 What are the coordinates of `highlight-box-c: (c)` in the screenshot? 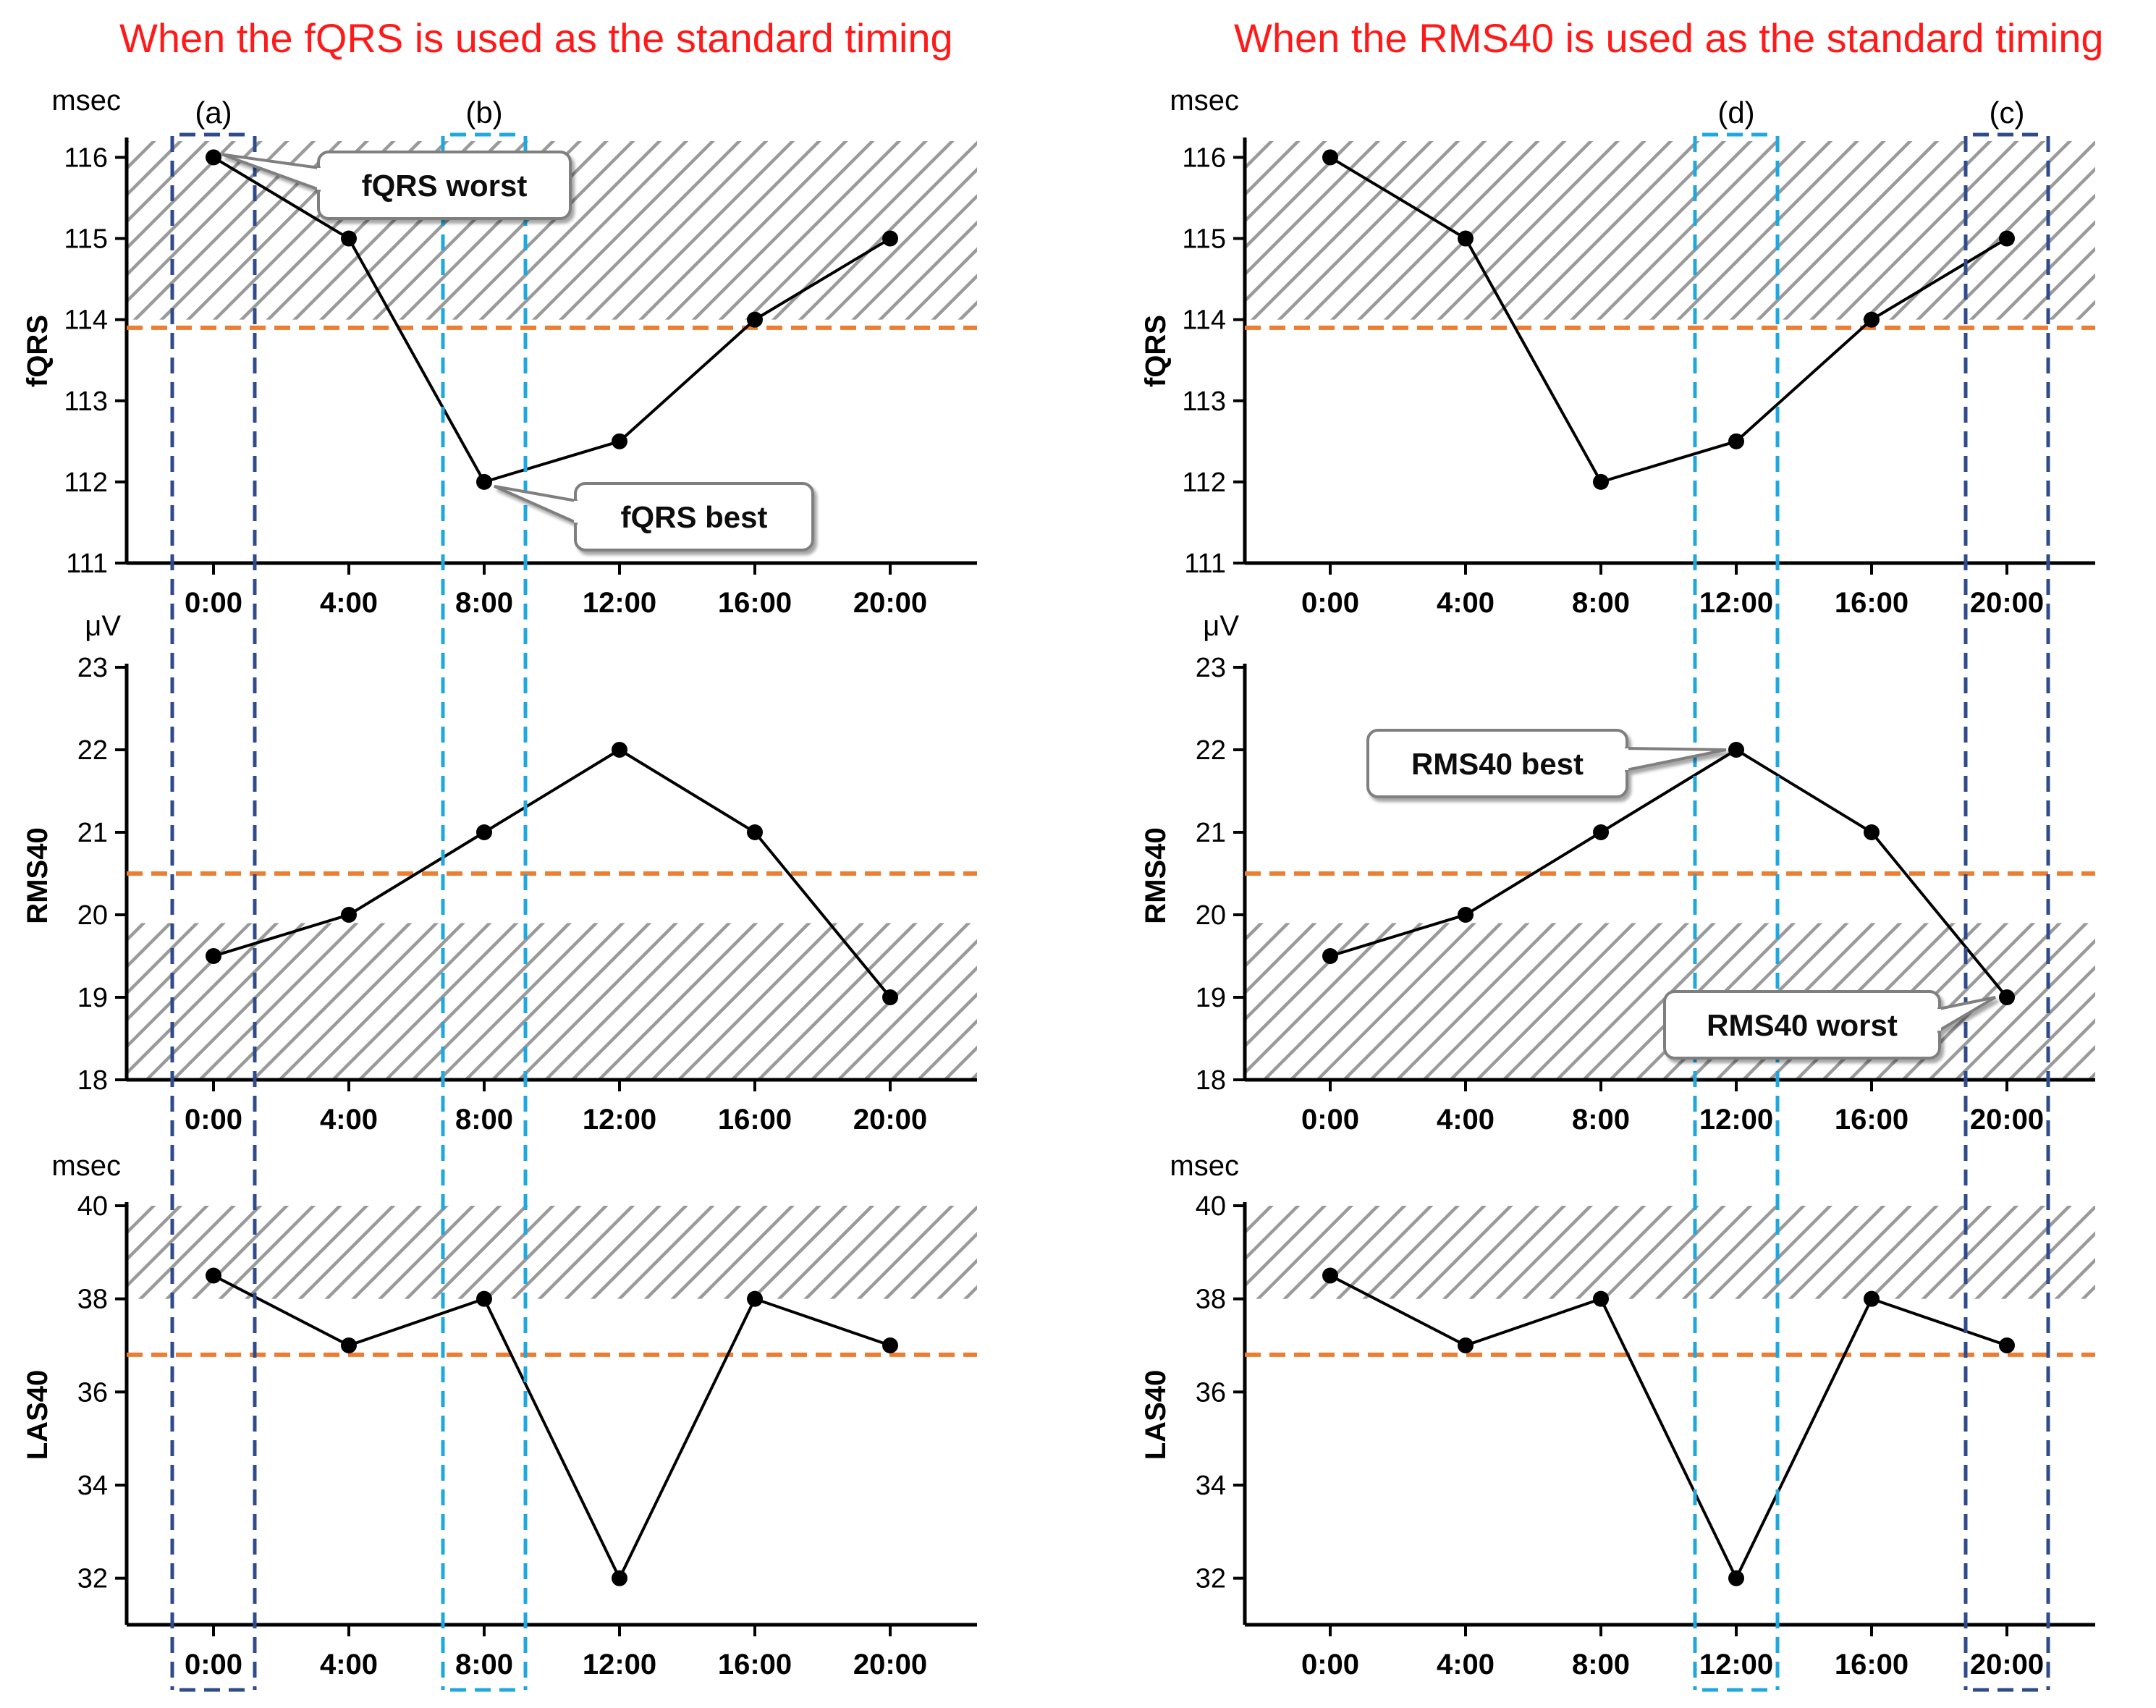 It's located at (2006, 894).